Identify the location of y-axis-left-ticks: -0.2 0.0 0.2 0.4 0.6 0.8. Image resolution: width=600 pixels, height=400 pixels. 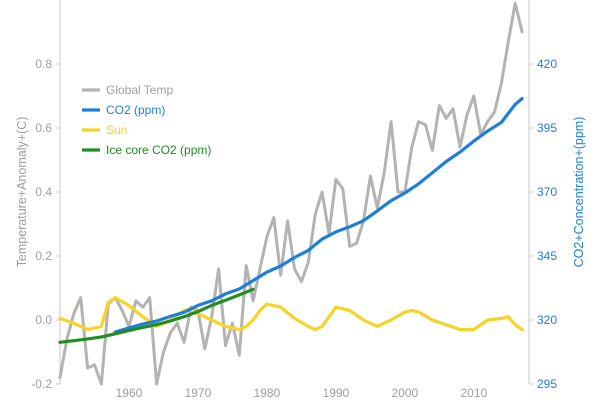
(45, 224).